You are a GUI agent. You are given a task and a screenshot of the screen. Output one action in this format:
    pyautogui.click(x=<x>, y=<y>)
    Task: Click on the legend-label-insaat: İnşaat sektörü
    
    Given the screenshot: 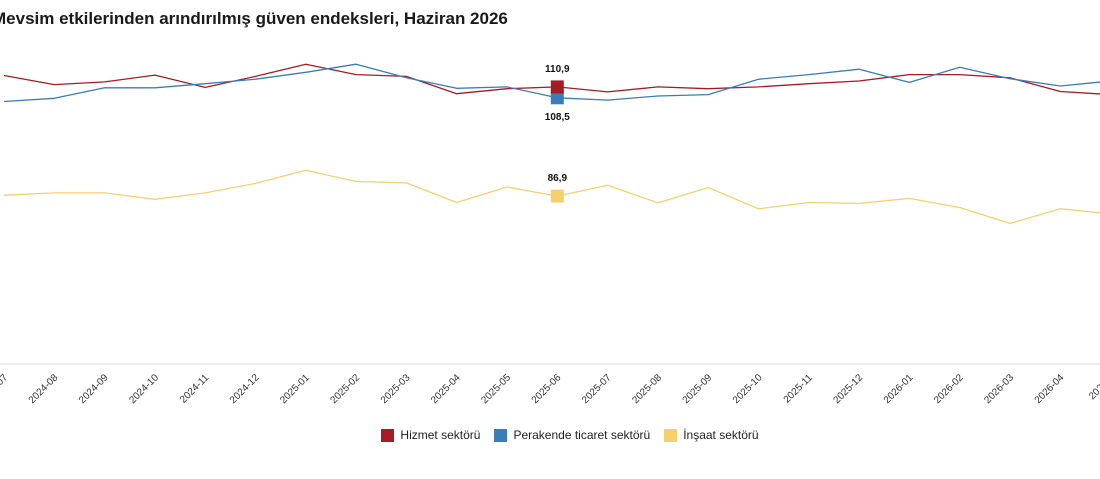 What is the action you would take?
    pyautogui.click(x=721, y=435)
    